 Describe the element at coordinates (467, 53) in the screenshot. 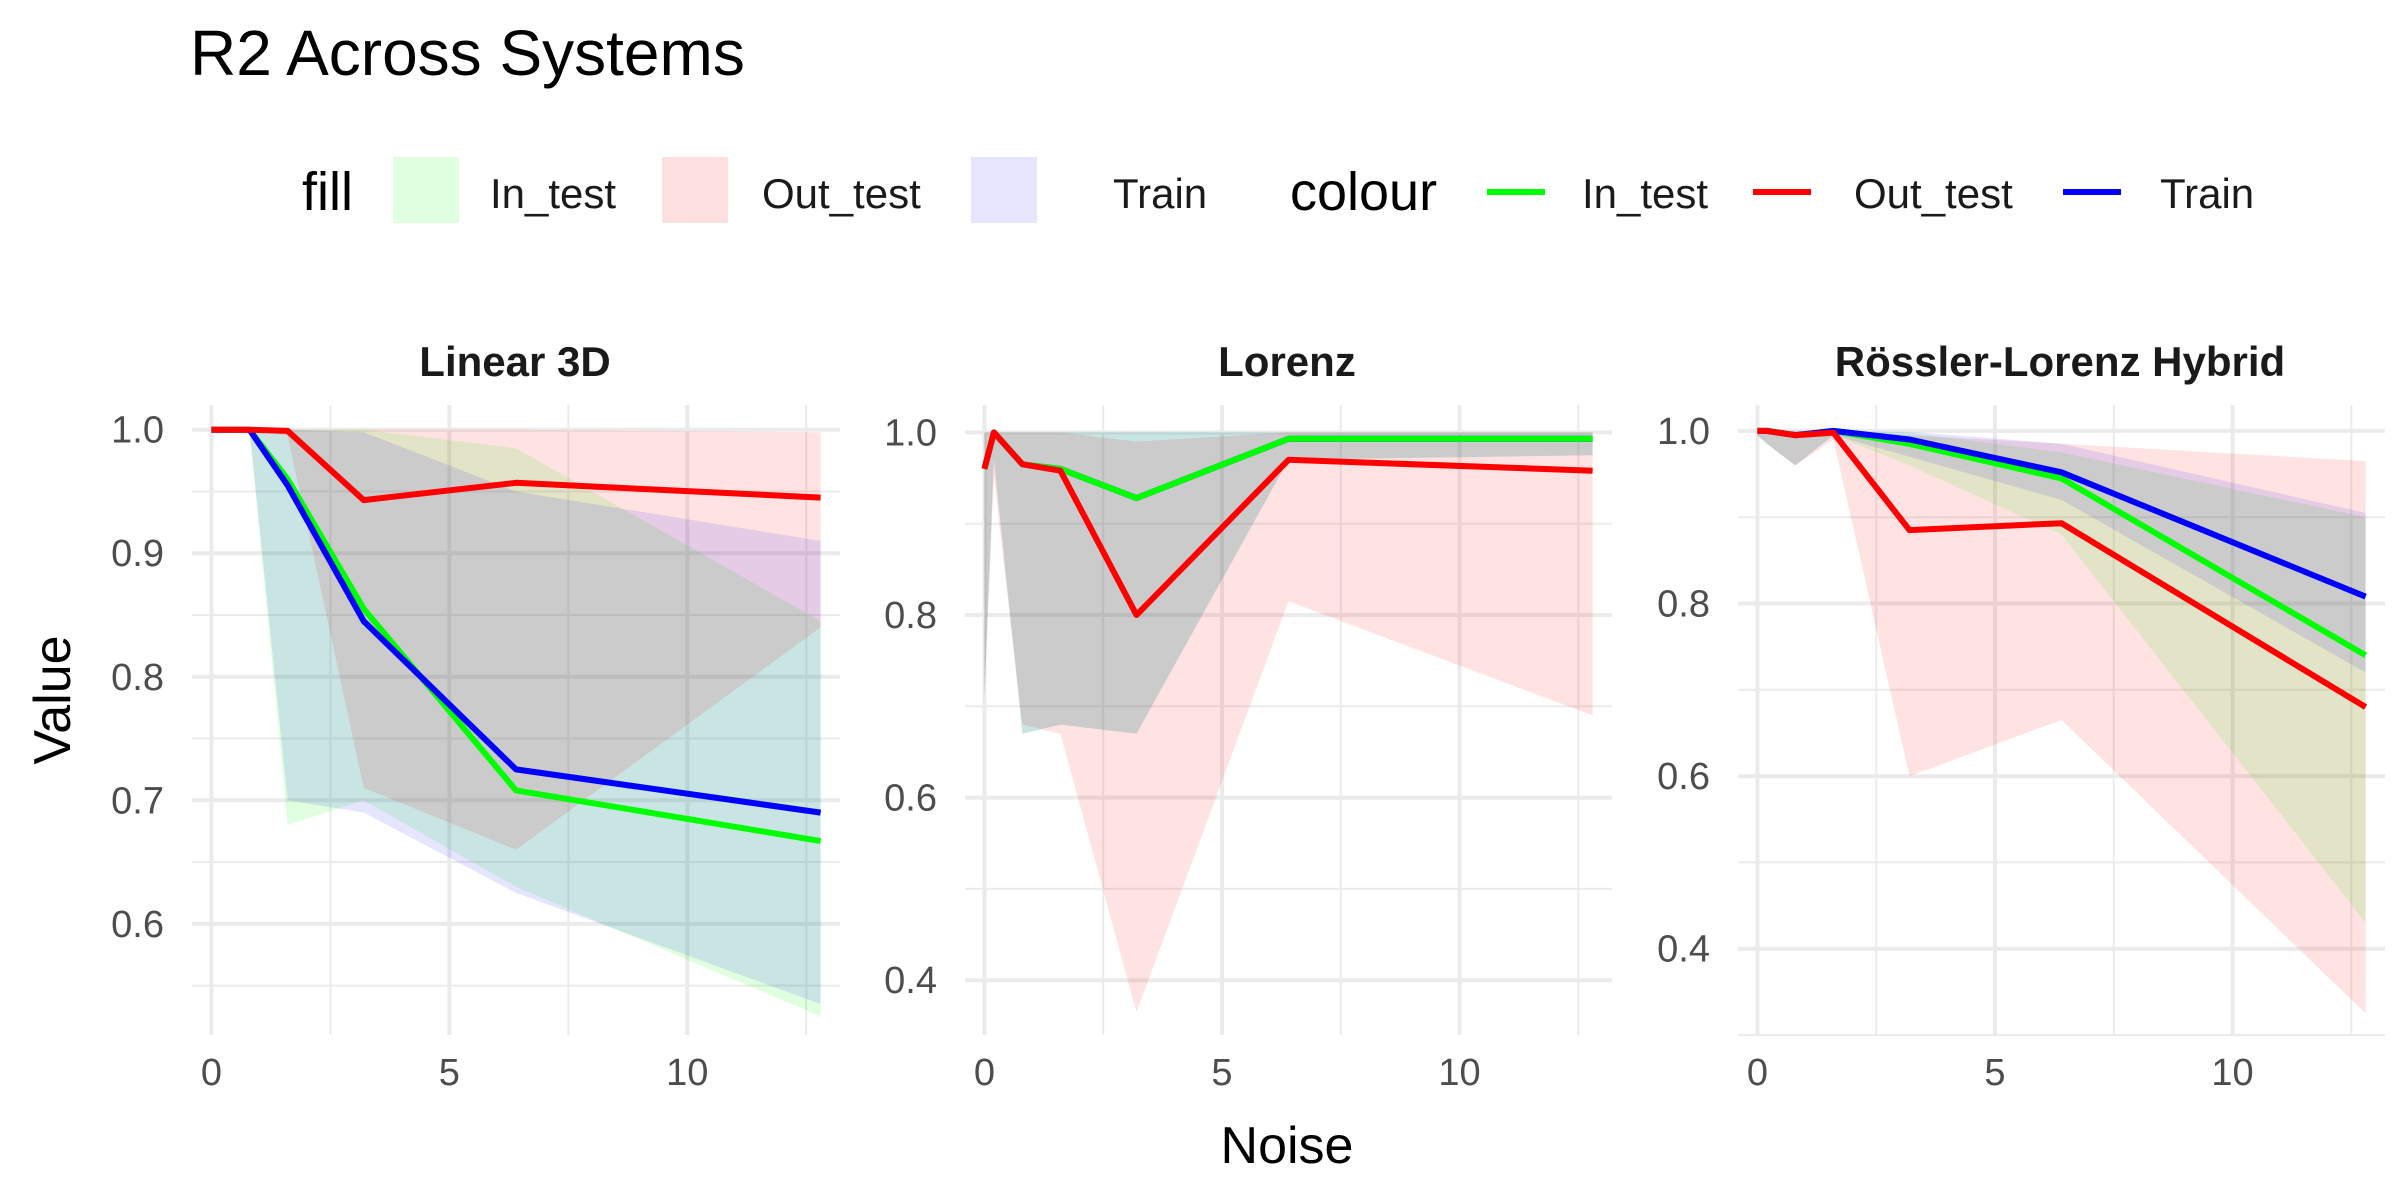

I see `chart-title: R2 Across Systems` at that location.